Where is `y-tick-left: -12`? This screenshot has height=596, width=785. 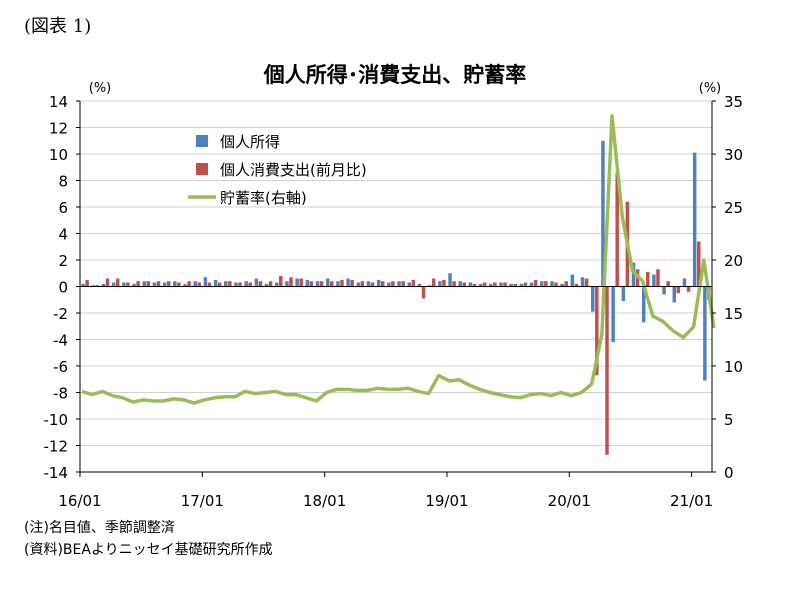 y-tick-left: -12 is located at coordinates (56, 447).